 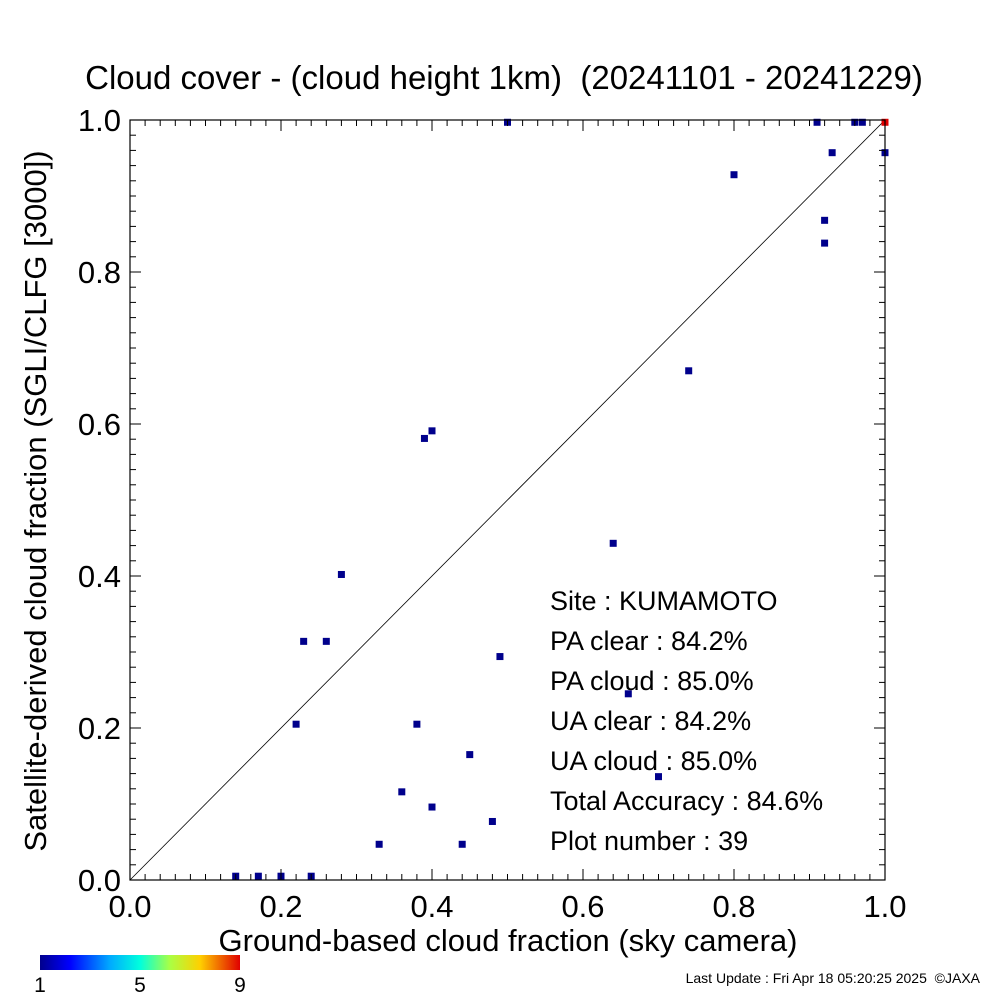 What do you see at coordinates (280, 906) in the screenshot?
I see `x-tick-label: 0.2` at bounding box center [280, 906].